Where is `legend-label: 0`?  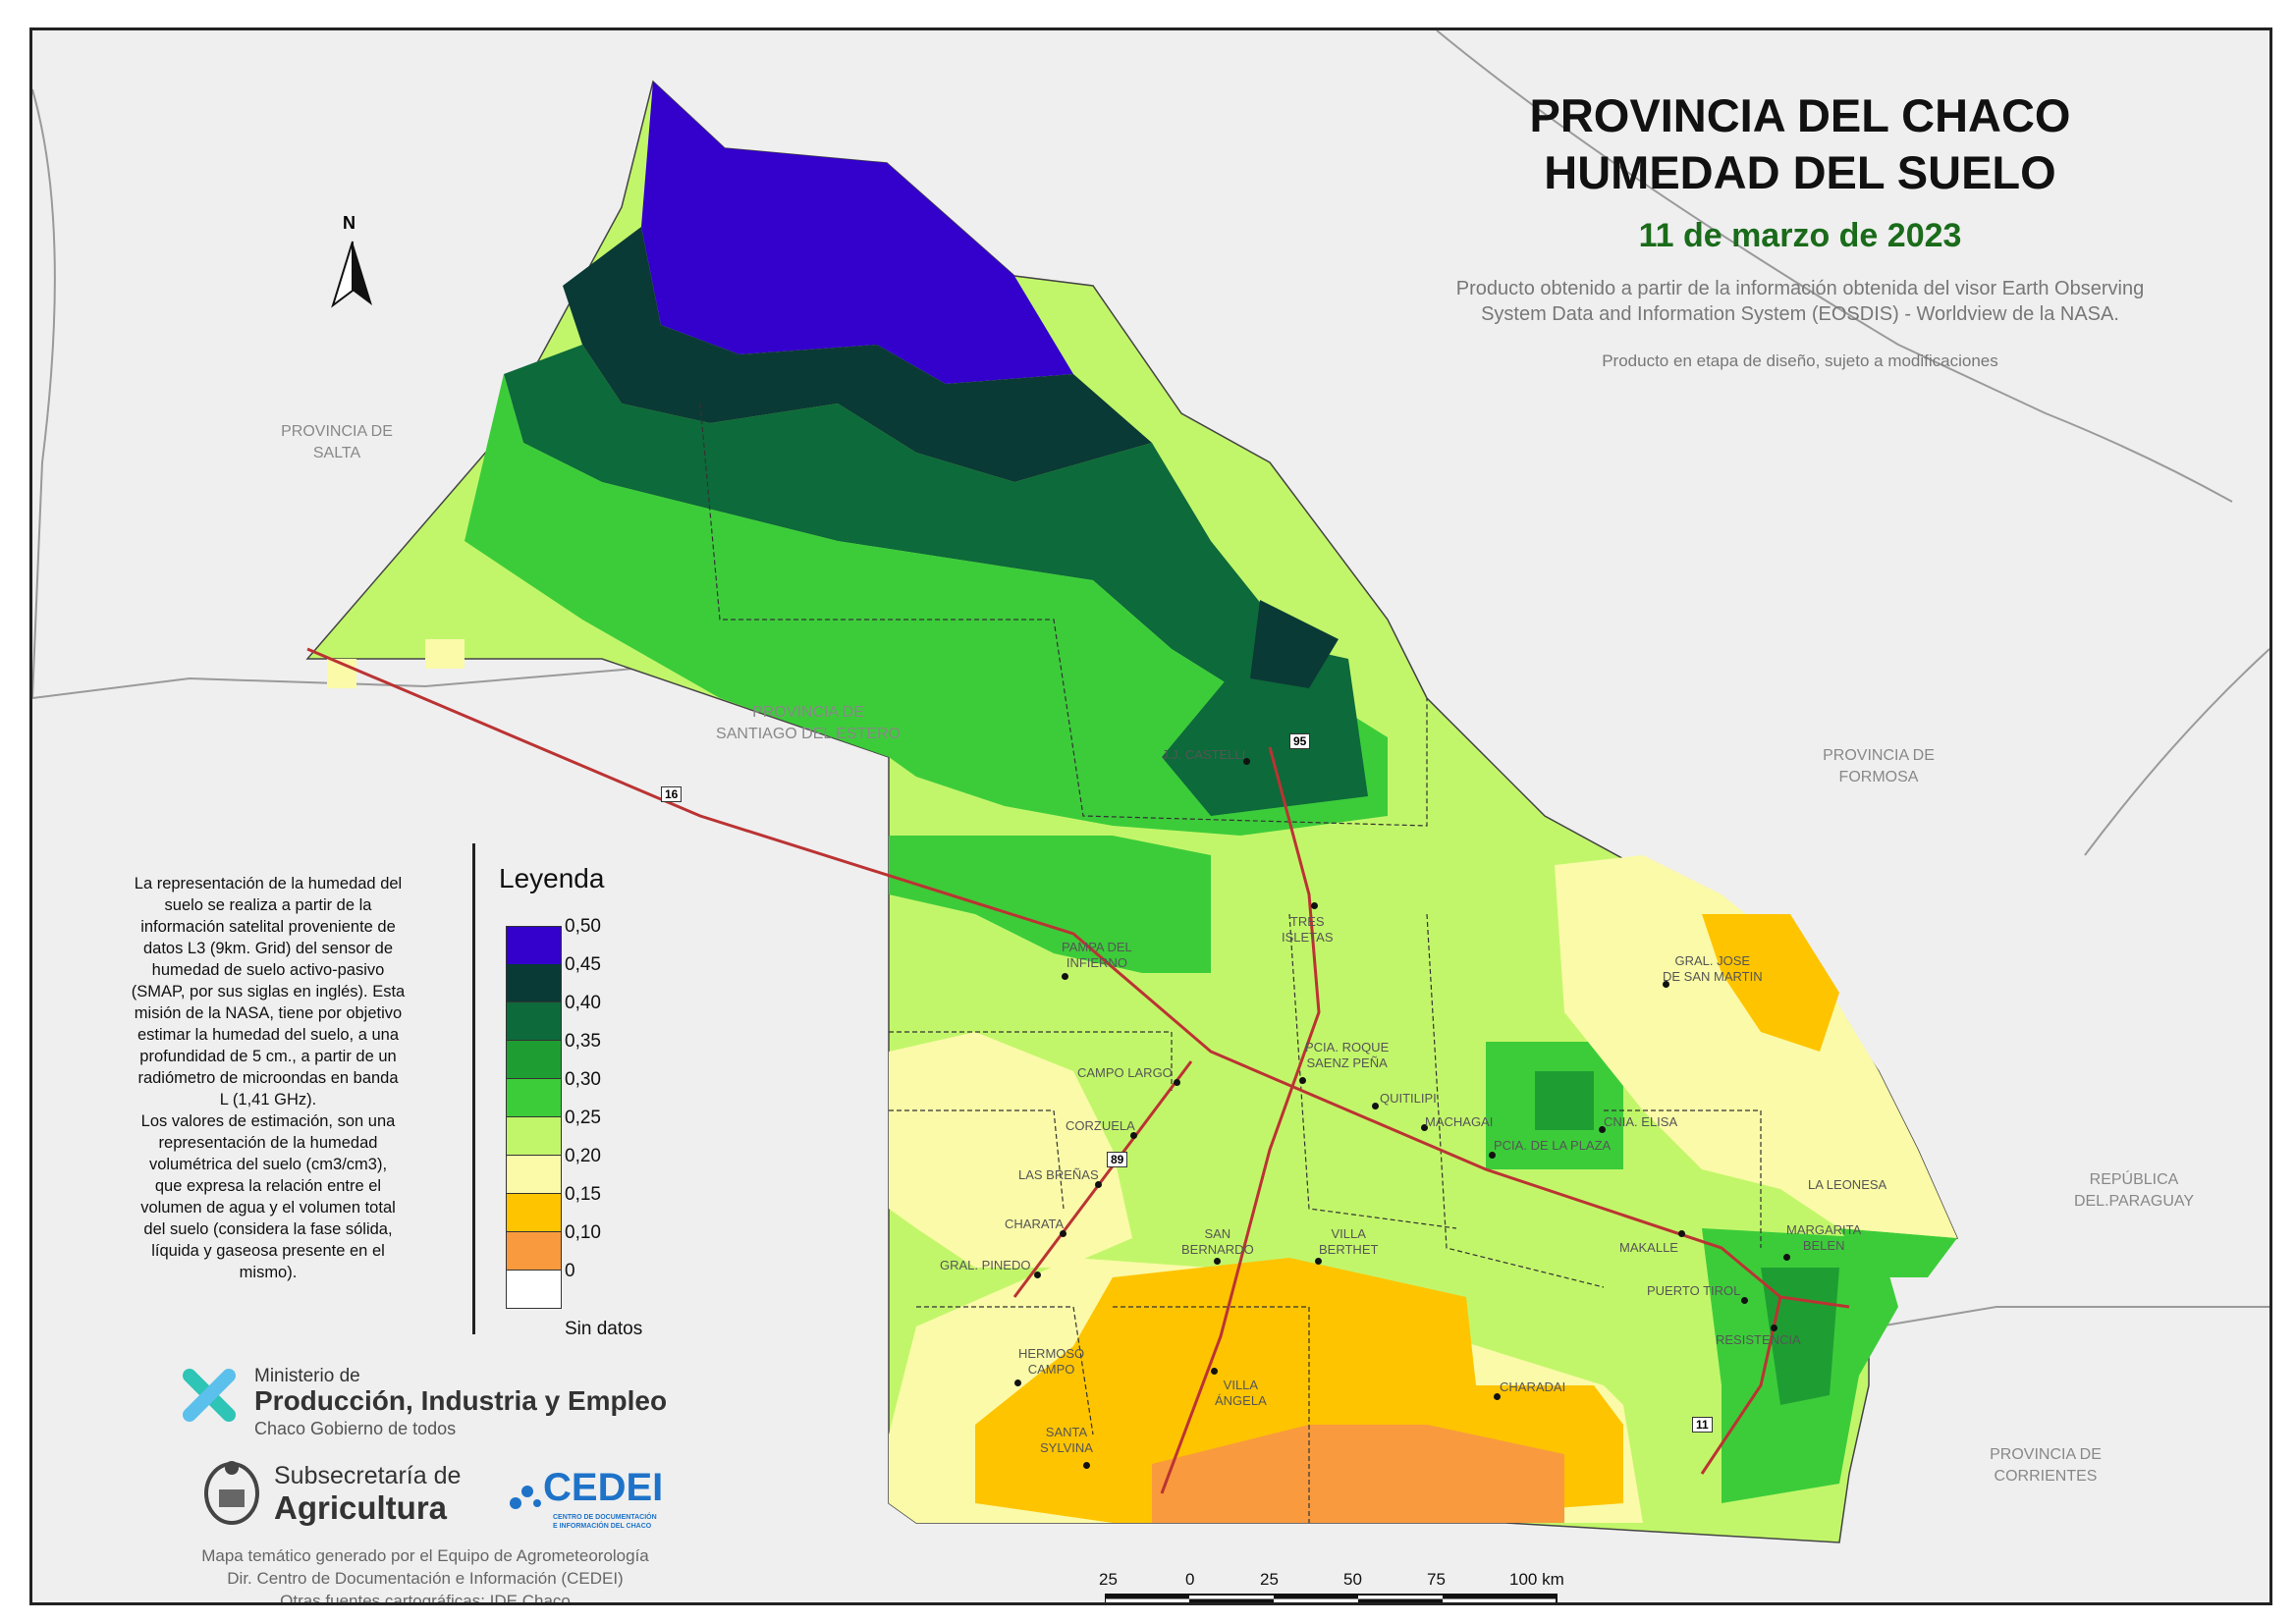 legend-label: 0 is located at coordinates (570, 1271).